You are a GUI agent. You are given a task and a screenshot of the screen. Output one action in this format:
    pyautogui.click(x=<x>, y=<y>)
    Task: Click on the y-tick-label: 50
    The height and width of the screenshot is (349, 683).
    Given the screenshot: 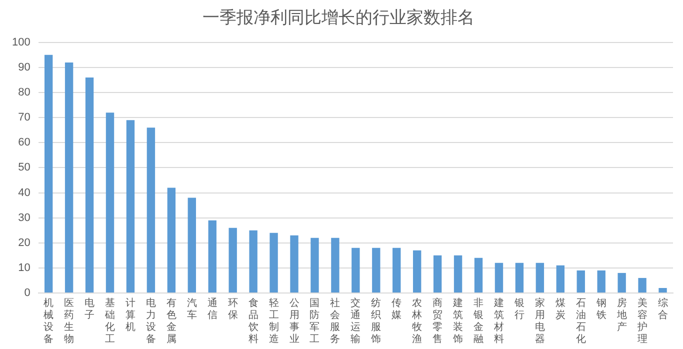 What is the action you would take?
    pyautogui.click(x=24, y=168)
    